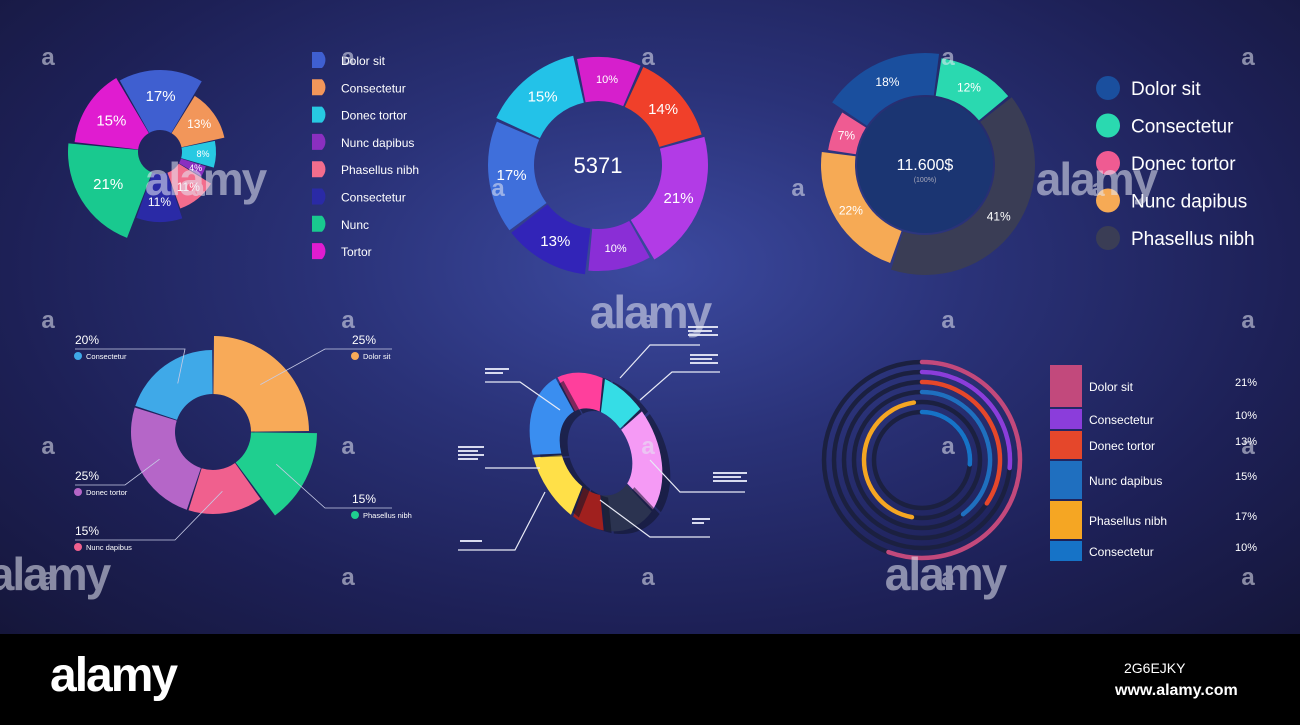 This screenshot has width=1300, height=725. What do you see at coordinates (663, 109) in the screenshot?
I see `segment-label: 14%` at bounding box center [663, 109].